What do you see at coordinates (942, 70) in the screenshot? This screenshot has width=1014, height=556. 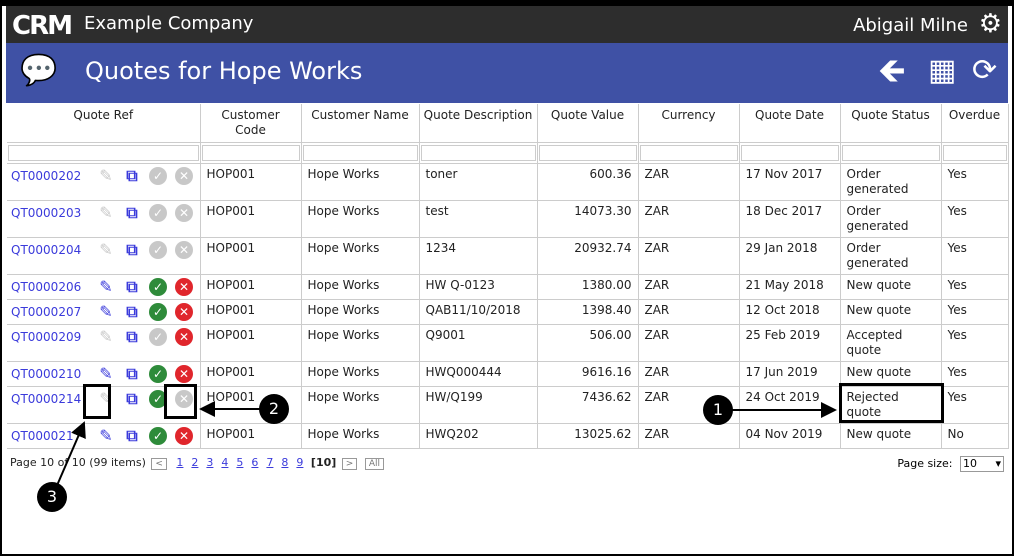 I see `building-icon: ▦` at bounding box center [942, 70].